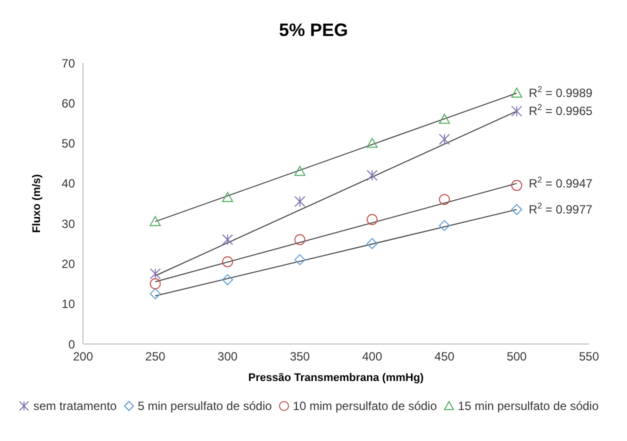  I want to click on annotation: R$^{2}$ = 0.9977, so click(560, 208).